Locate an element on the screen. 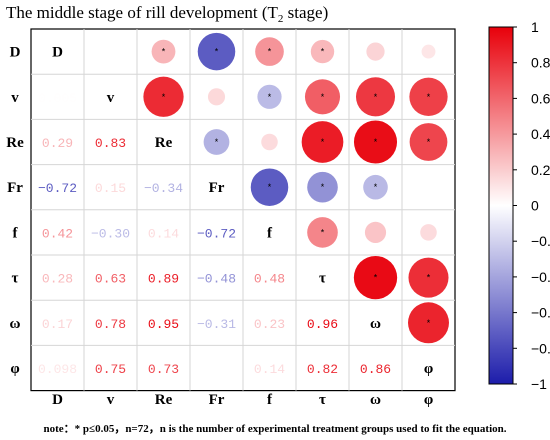 The height and width of the screenshot is (440, 550). diagonal-label: f is located at coordinates (270, 233).